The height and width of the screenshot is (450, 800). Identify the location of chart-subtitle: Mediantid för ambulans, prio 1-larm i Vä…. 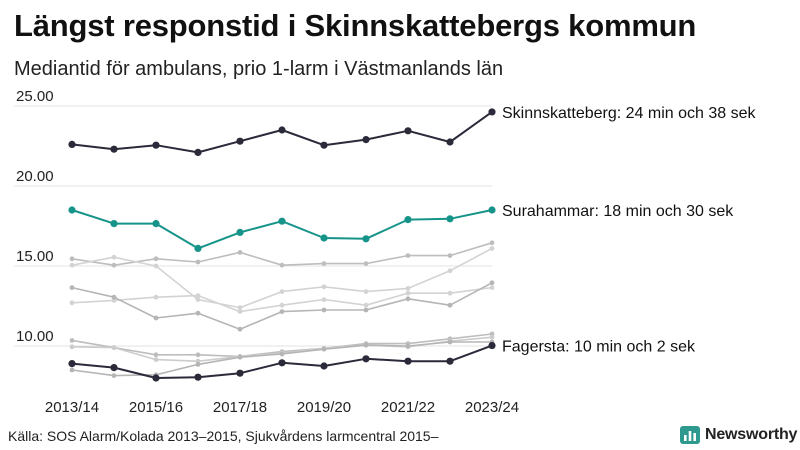
(259, 69).